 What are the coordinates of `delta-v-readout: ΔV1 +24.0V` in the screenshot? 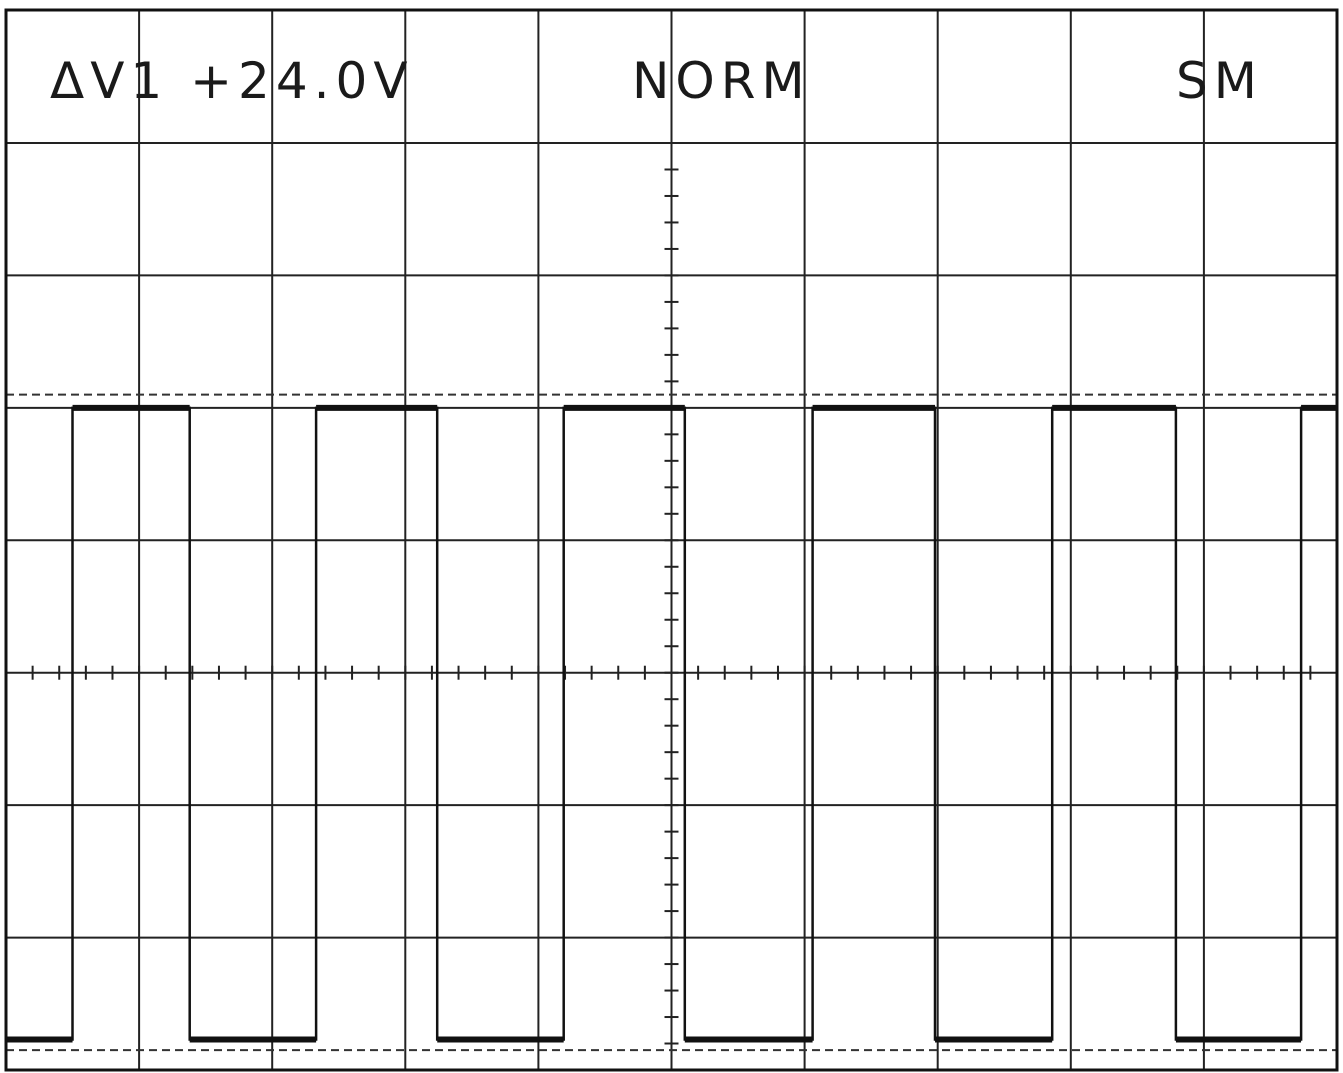 It's located at (232, 81).